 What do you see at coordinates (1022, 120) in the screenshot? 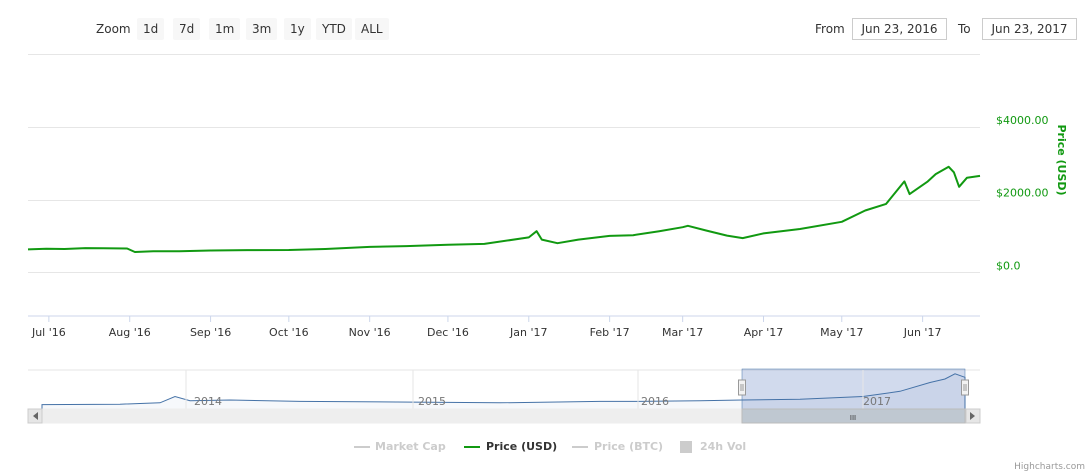
I see `y-tick-label: $4000.00` at bounding box center [1022, 120].